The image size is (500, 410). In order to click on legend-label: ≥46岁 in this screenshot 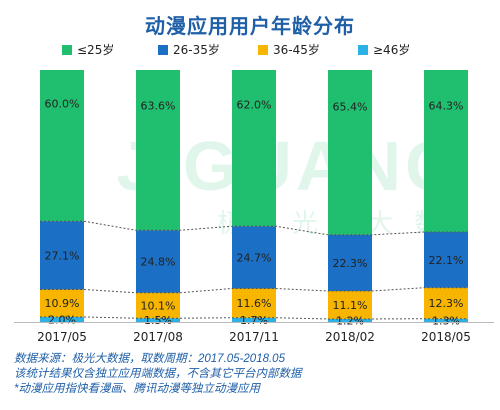, I will do `click(391, 49)`.